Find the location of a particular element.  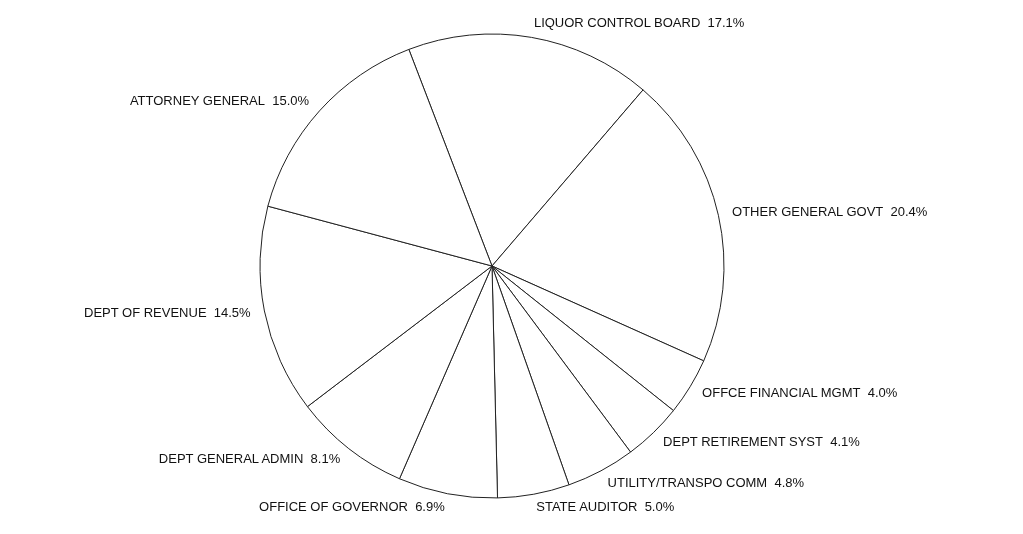

data-label: 14.5% is located at coordinates (232, 313).